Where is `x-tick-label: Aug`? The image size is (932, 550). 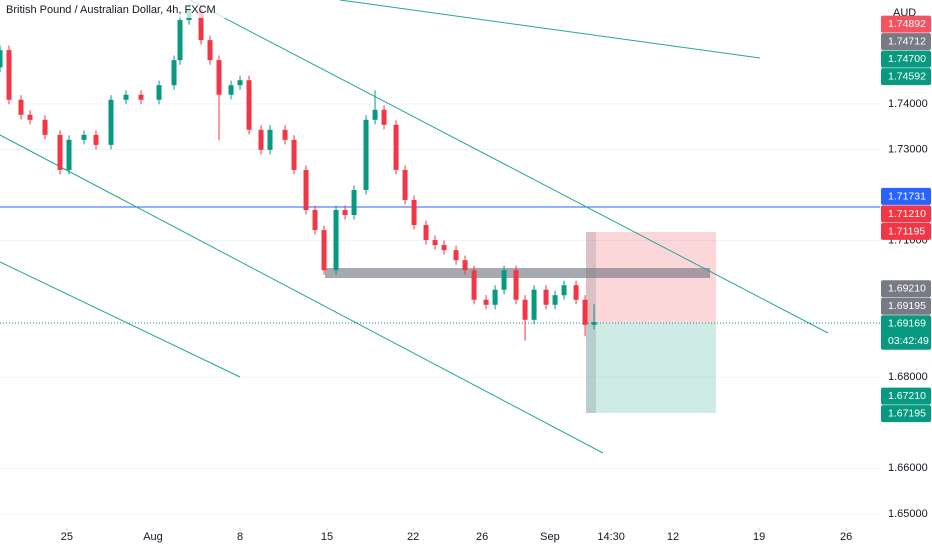 x-tick-label: Aug is located at coordinates (153, 537).